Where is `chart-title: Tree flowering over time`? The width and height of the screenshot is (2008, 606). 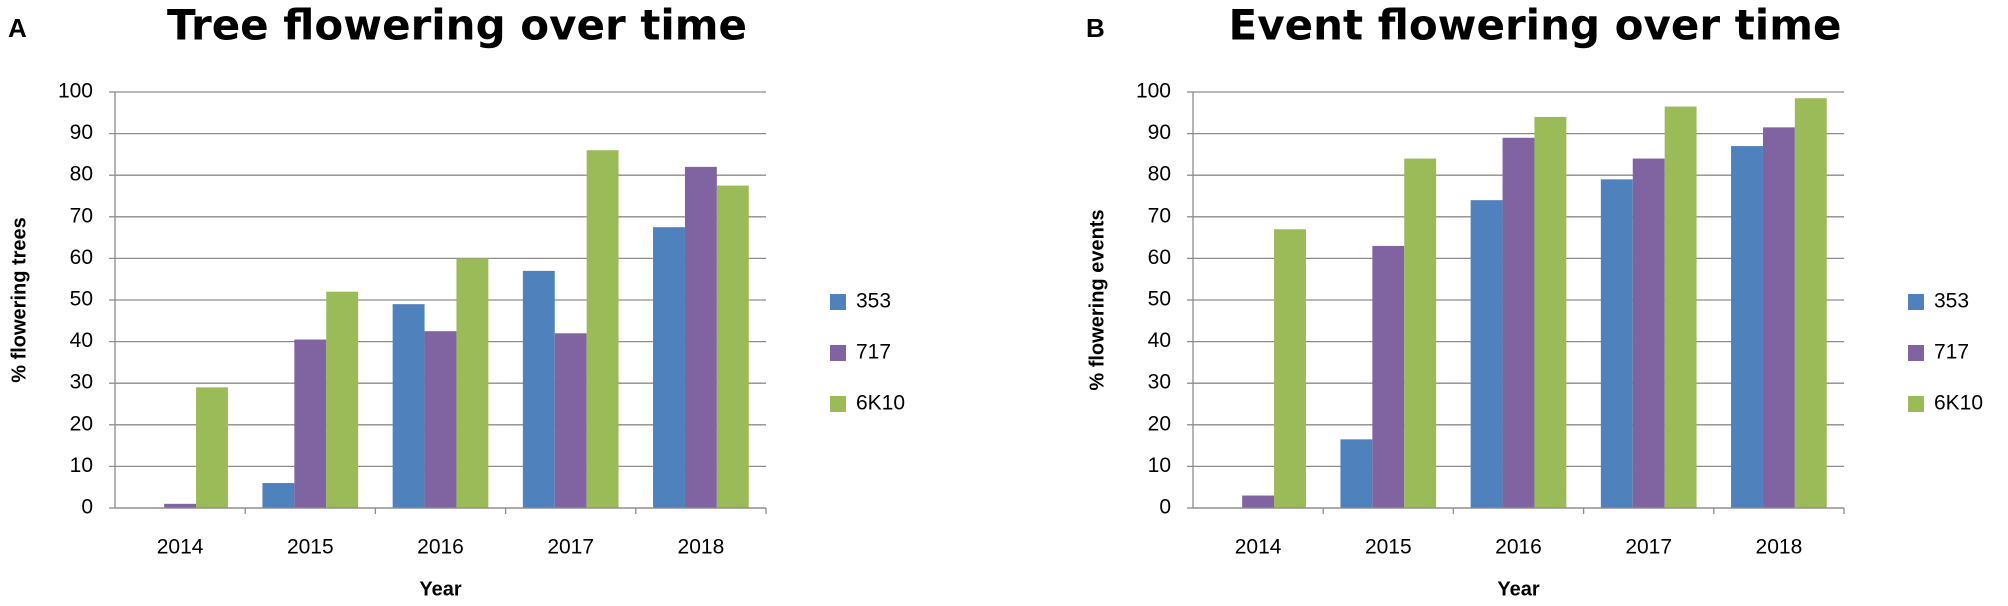 chart-title: Tree flowering over time is located at coordinates (457, 25).